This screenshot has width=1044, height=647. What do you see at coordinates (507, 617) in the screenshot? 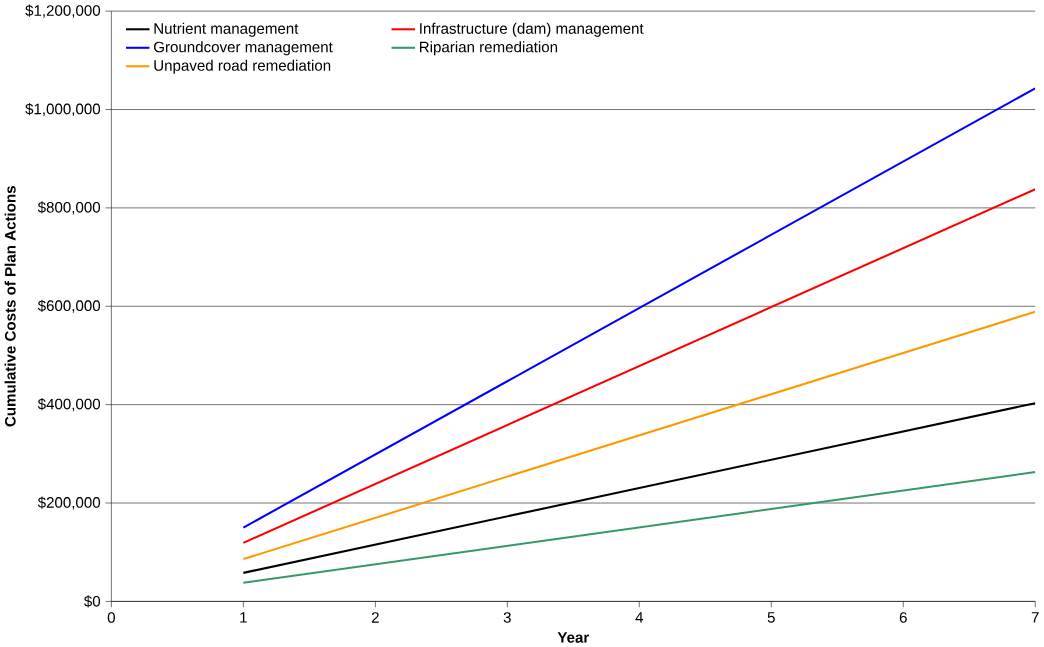
I see `x-tick-label: 3` at bounding box center [507, 617].